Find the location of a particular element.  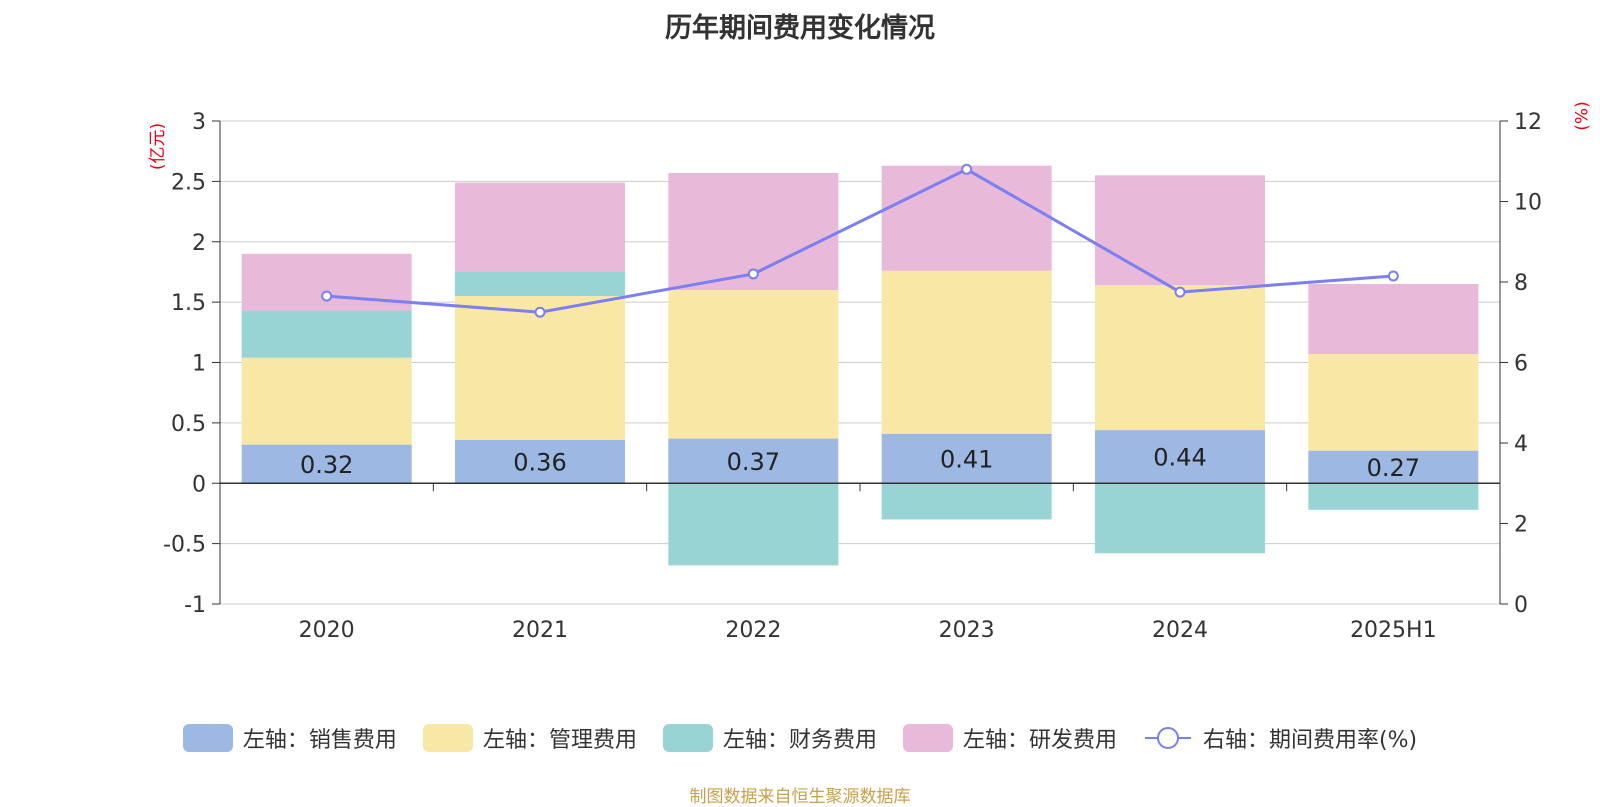

bar-2-2021 is located at coordinates (540, 284).